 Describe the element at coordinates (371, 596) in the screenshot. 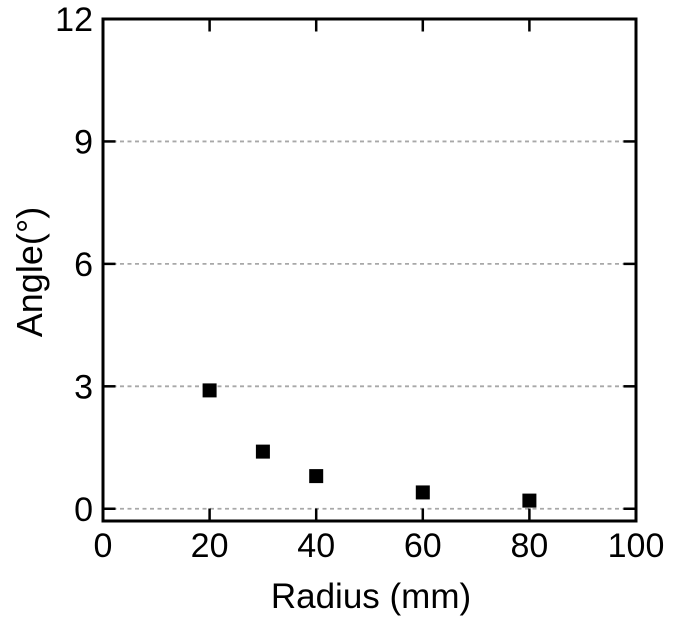

I see `x-axis-title: Radius (mm)` at that location.